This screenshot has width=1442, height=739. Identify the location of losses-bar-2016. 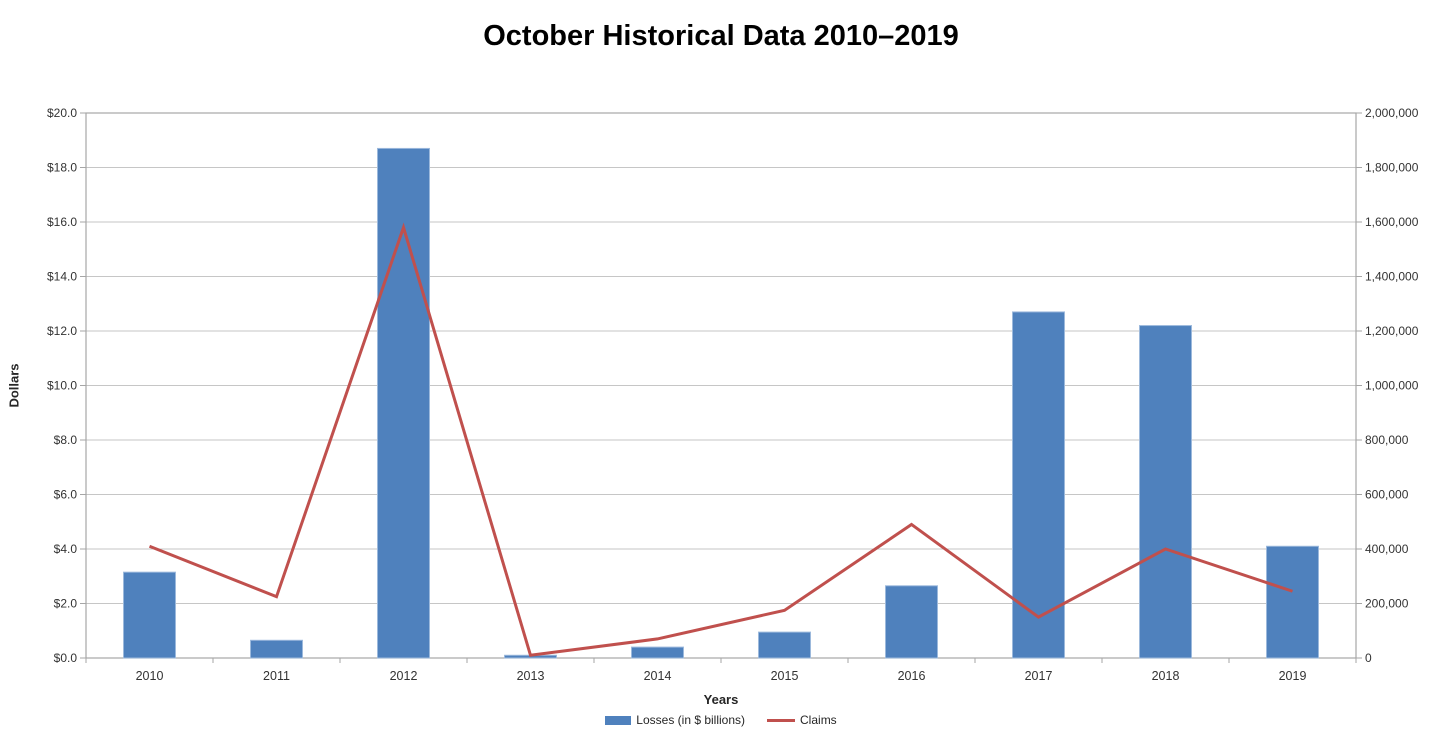
(911, 622).